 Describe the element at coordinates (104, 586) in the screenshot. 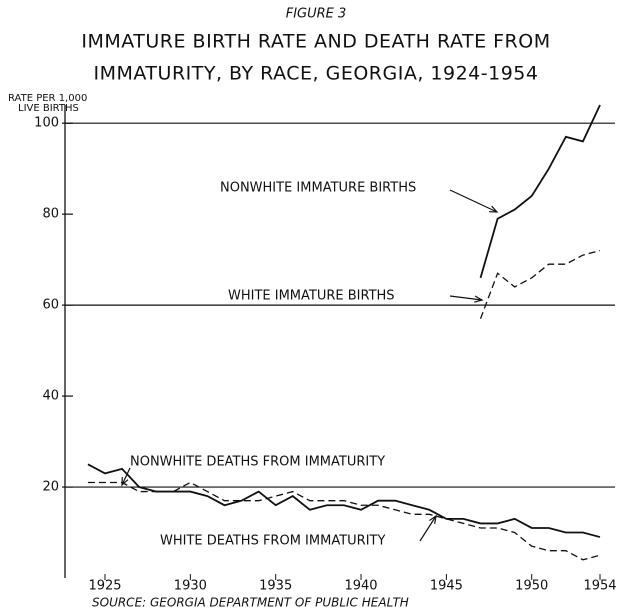

I see `x-tick-label: 1925` at that location.